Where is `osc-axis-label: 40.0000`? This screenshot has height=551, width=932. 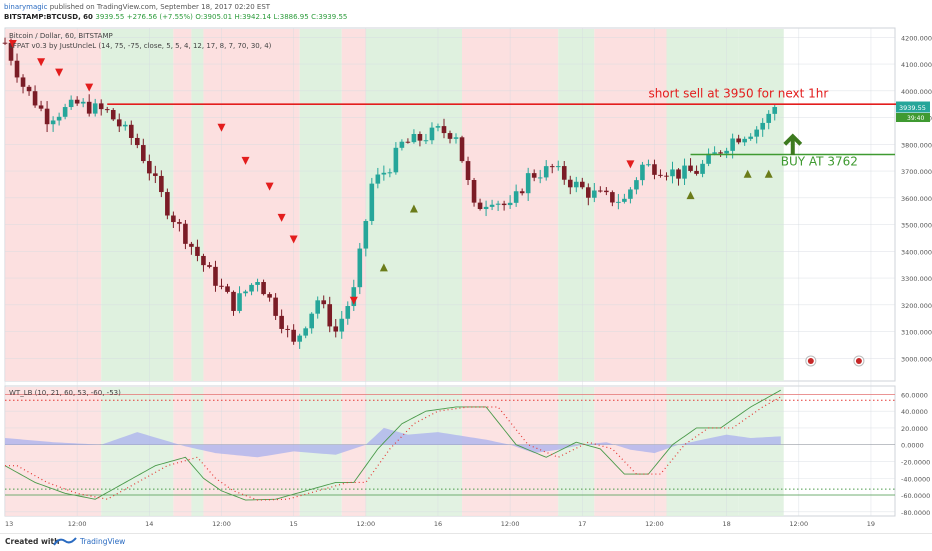
osc-axis-label: 40.0000 is located at coordinates (914, 412).